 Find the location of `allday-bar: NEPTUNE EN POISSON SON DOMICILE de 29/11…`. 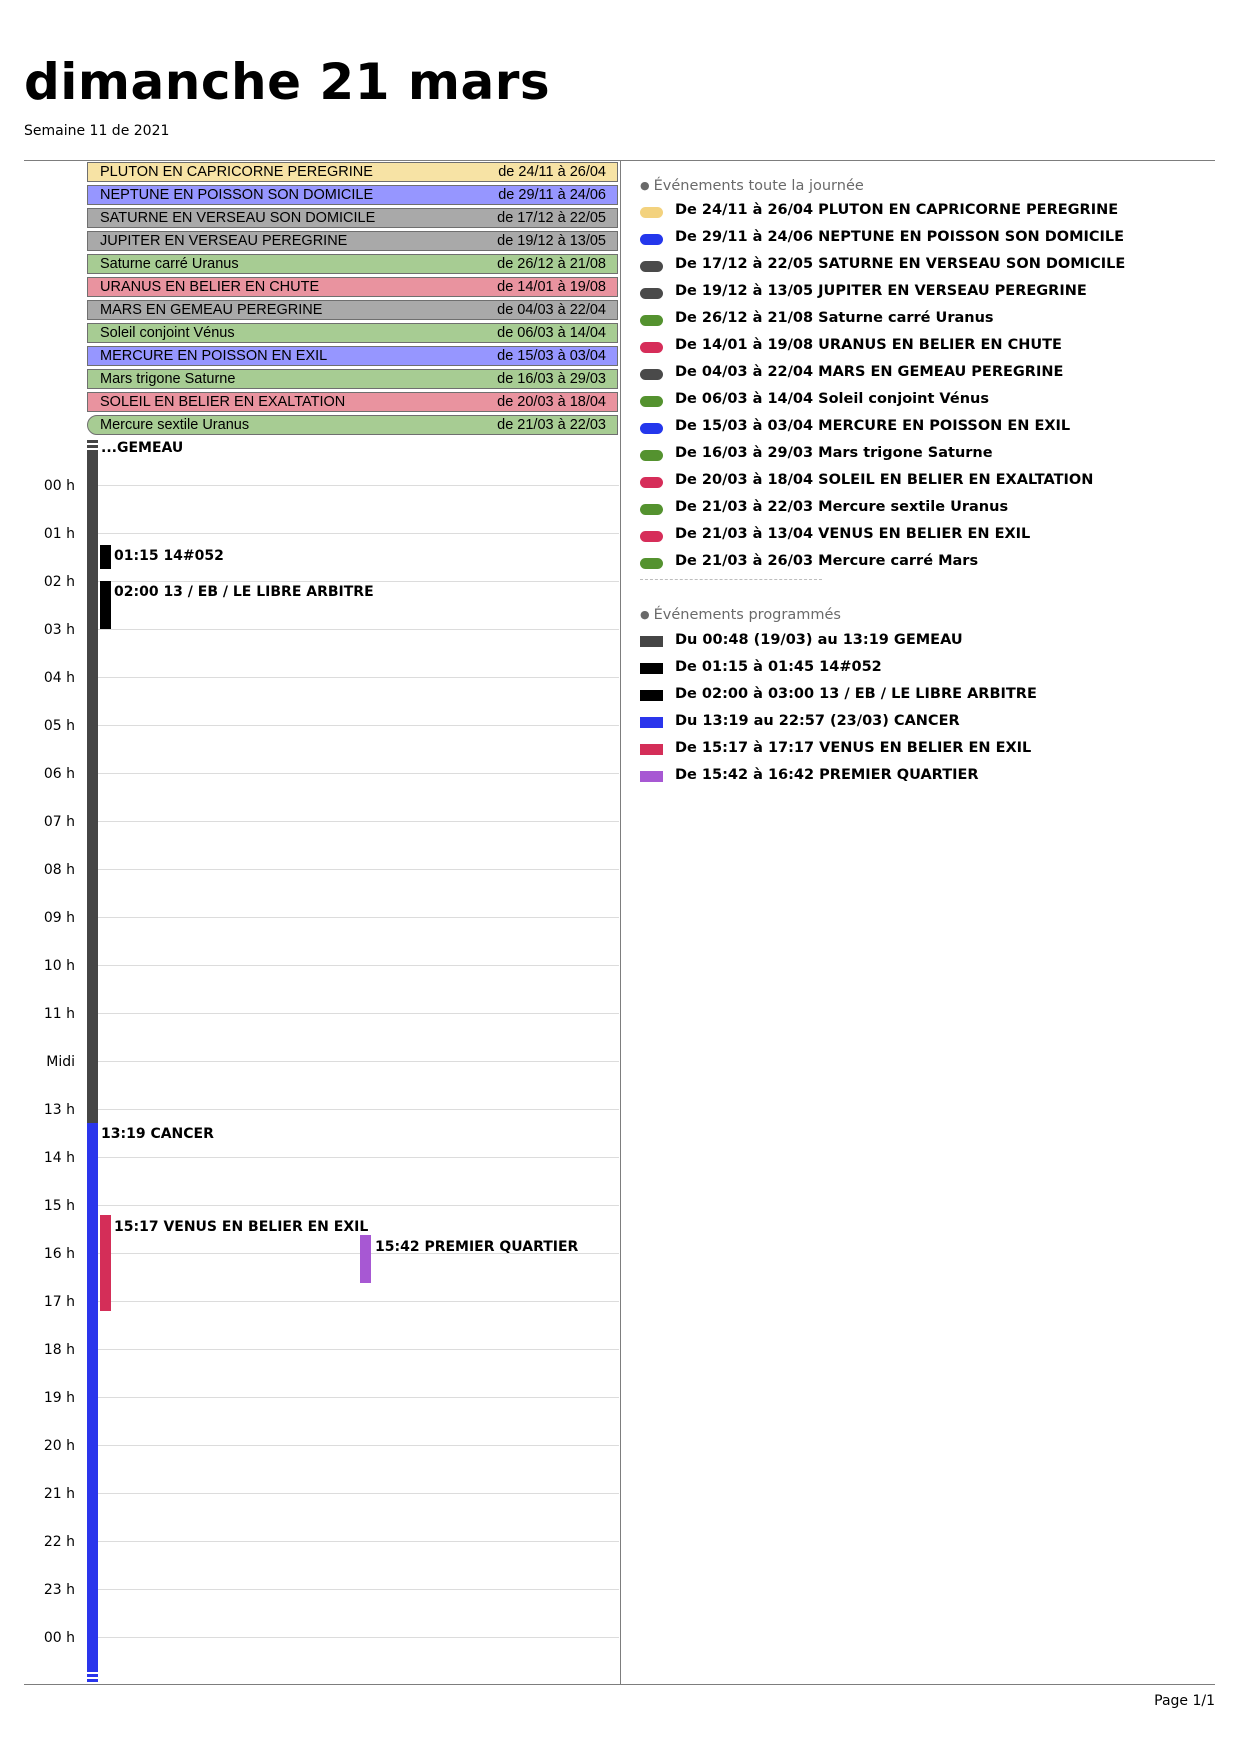

allday-bar: NEPTUNE EN POISSON SON DOMICILE de 29/11… is located at coordinates (352, 195).